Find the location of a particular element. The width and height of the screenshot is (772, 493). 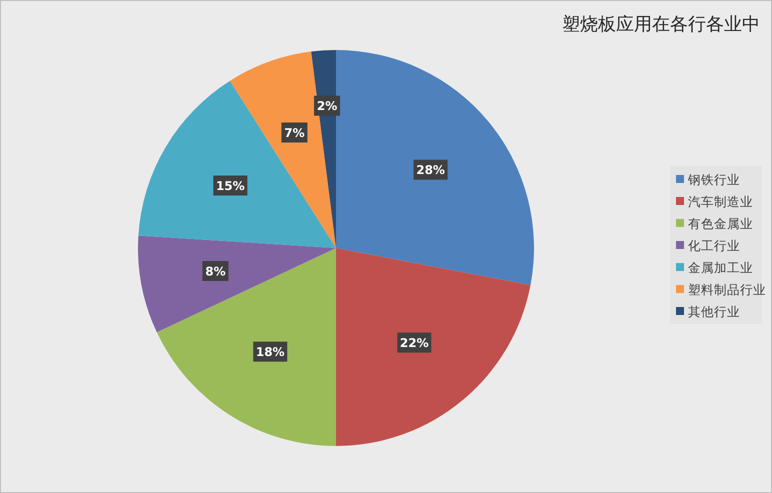

title: 塑烧板应用在各行各业中 is located at coordinates (661, 24).